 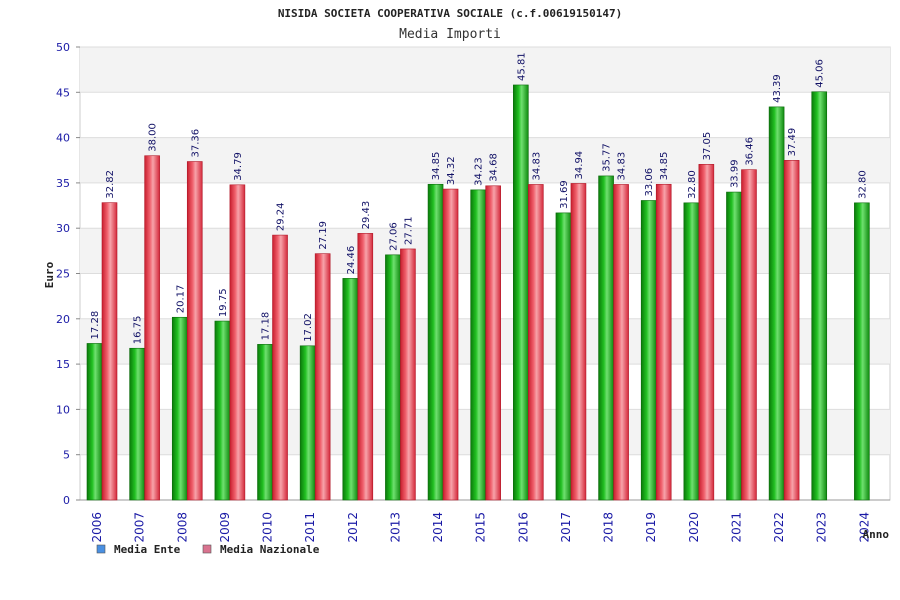 What do you see at coordinates (521, 66) in the screenshot?
I see `value-label: 45.81` at bounding box center [521, 66].